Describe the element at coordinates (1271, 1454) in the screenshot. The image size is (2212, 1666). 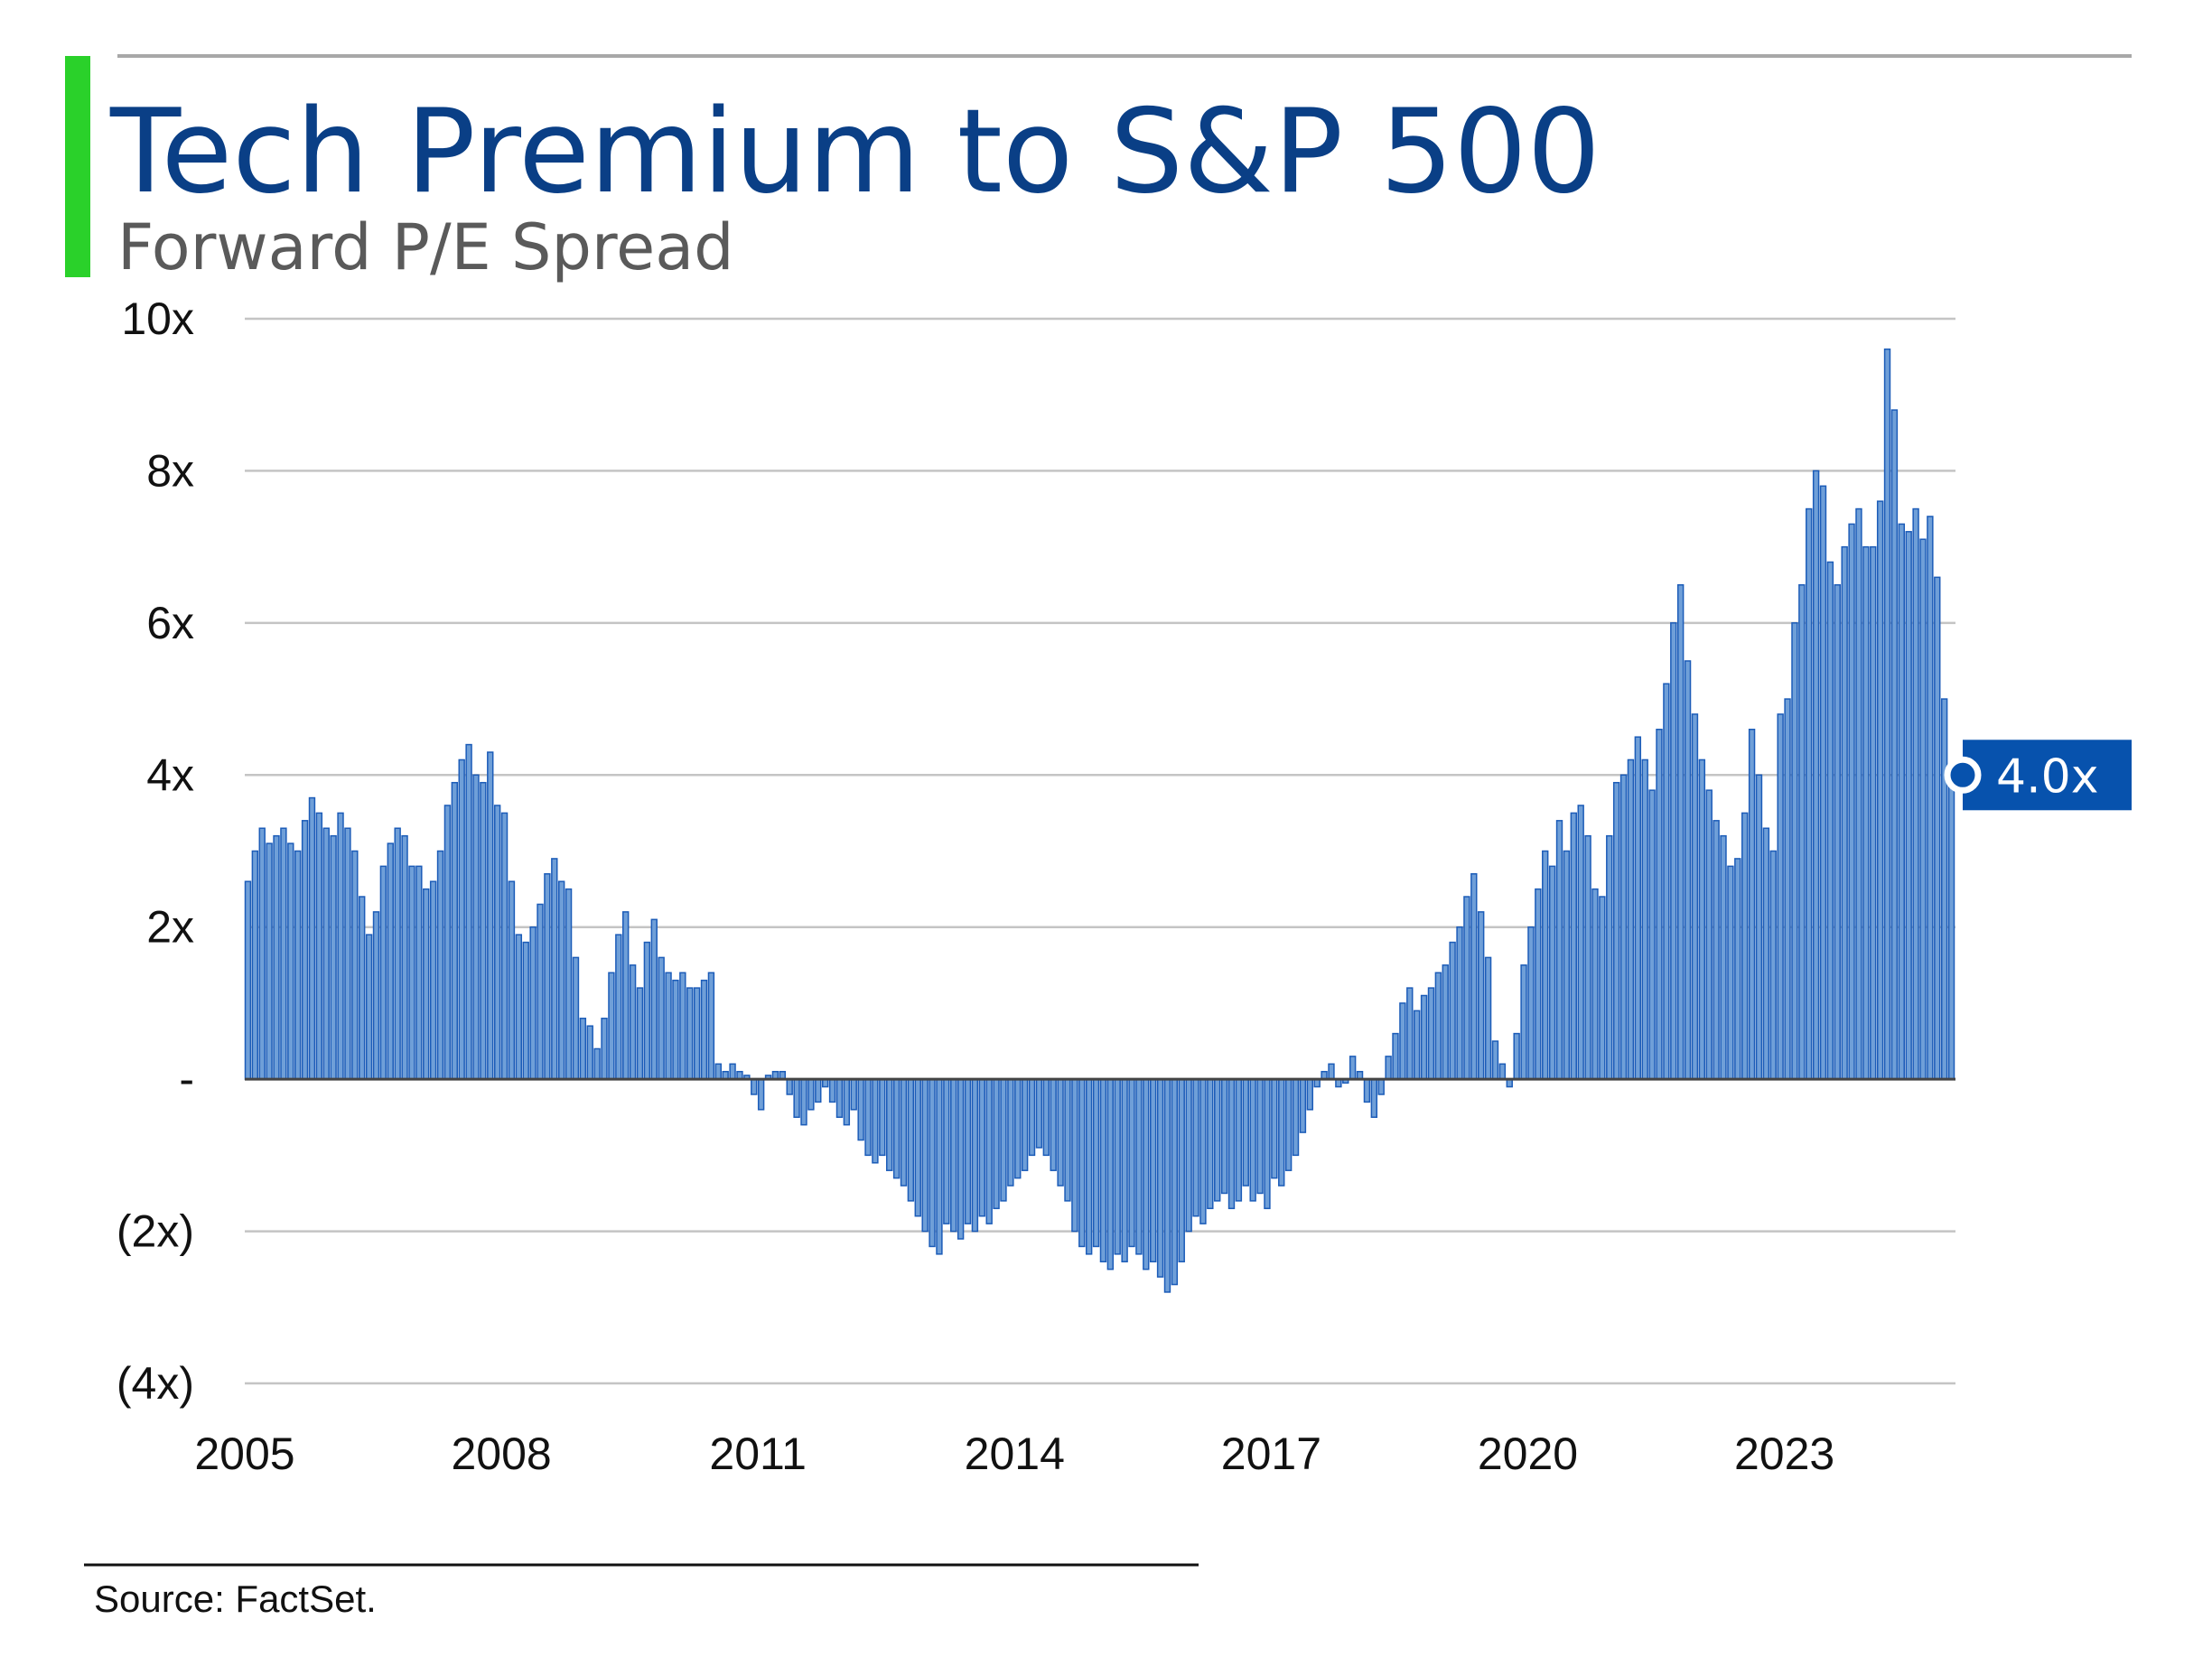
I see `x-tick-label: 2017` at that location.